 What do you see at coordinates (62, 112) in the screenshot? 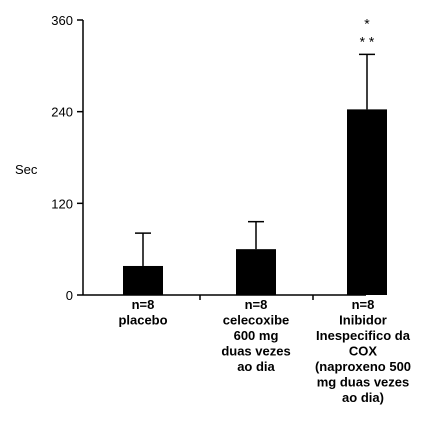
I see `y-tick-label: 240` at bounding box center [62, 112].